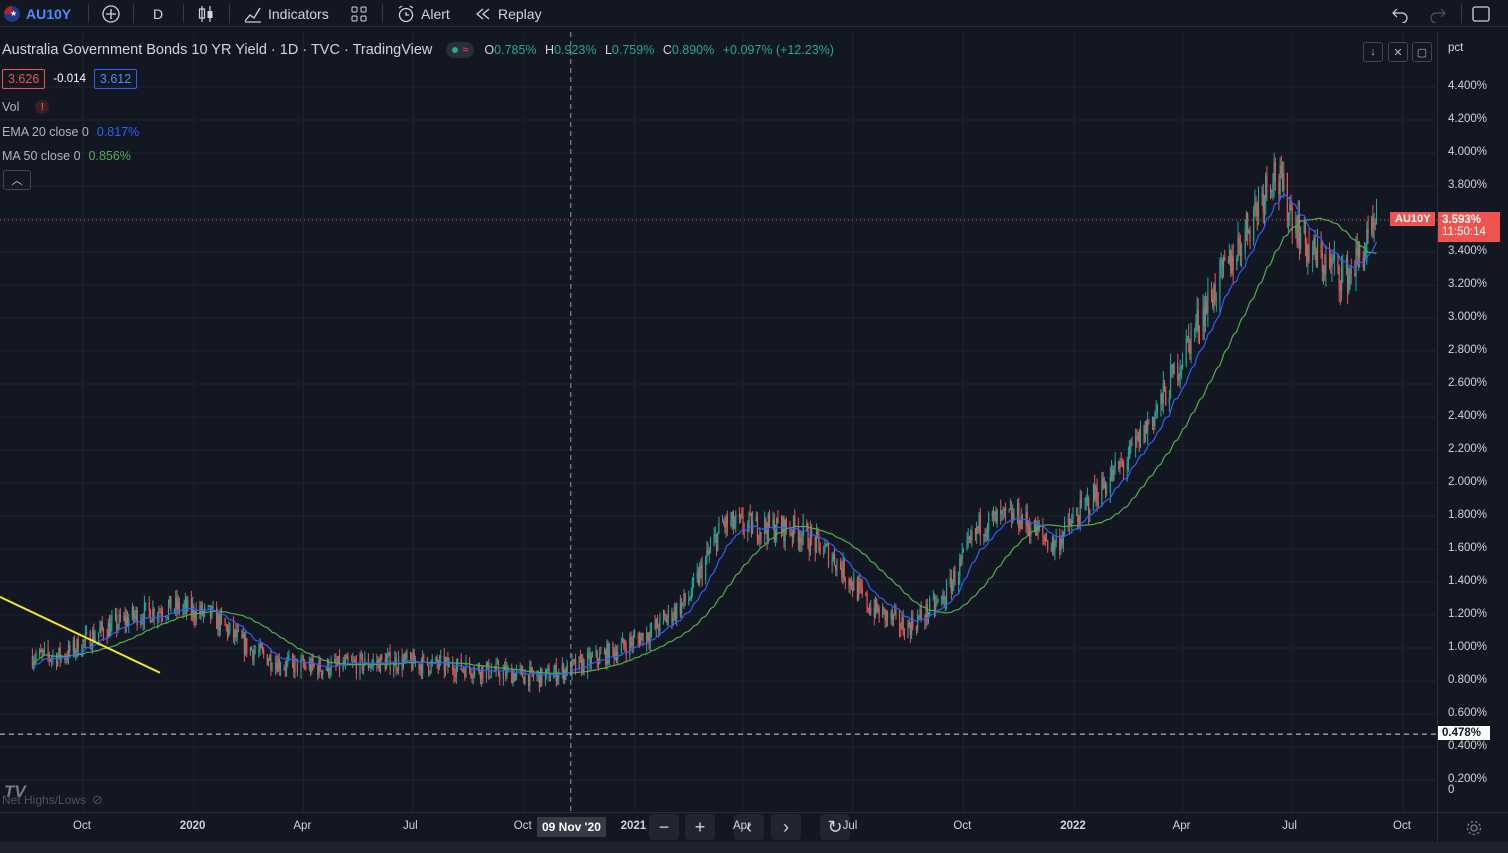  What do you see at coordinates (664, 827) in the screenshot?
I see `zoom-out-button: −` at bounding box center [664, 827].